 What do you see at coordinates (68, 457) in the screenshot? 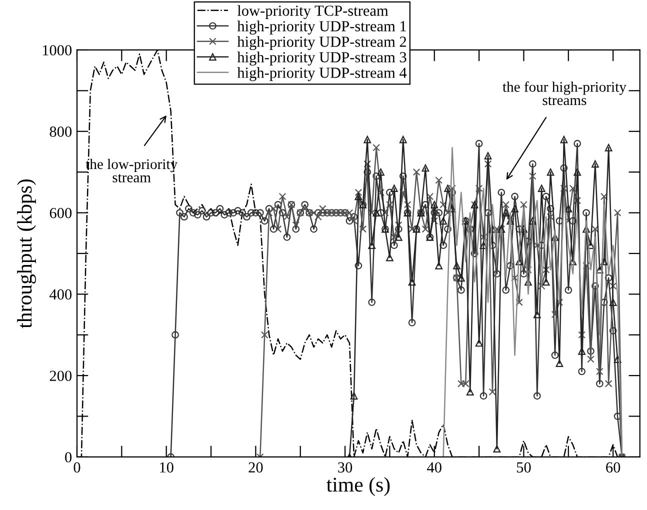
I see `y-tick-label: 0` at bounding box center [68, 457].